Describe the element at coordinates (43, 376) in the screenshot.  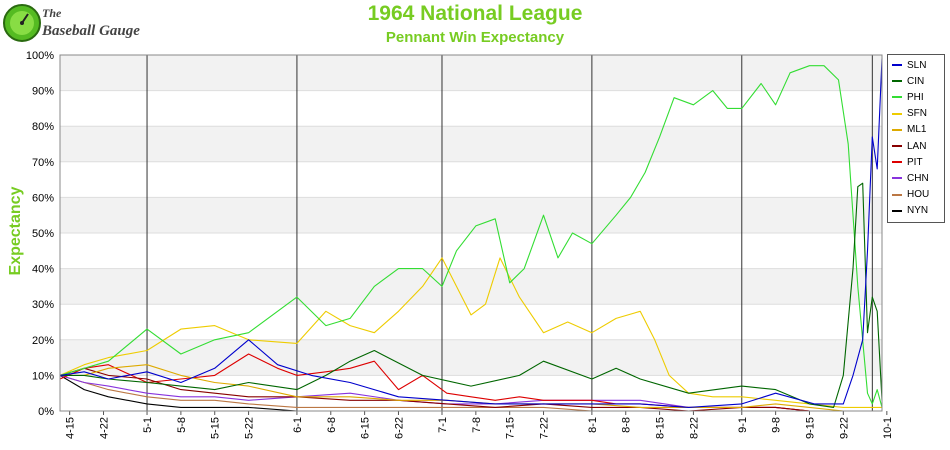
I see `y-tick-label: 10%` at that location.